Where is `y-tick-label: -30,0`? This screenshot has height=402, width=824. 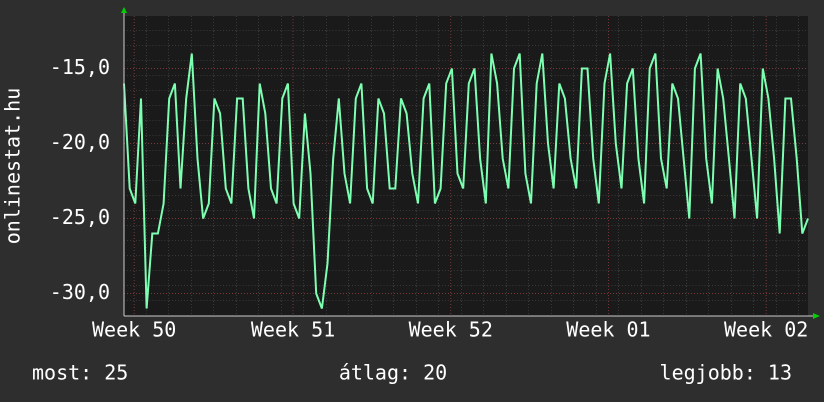 y-tick-label: -30,0 is located at coordinates (80, 292).